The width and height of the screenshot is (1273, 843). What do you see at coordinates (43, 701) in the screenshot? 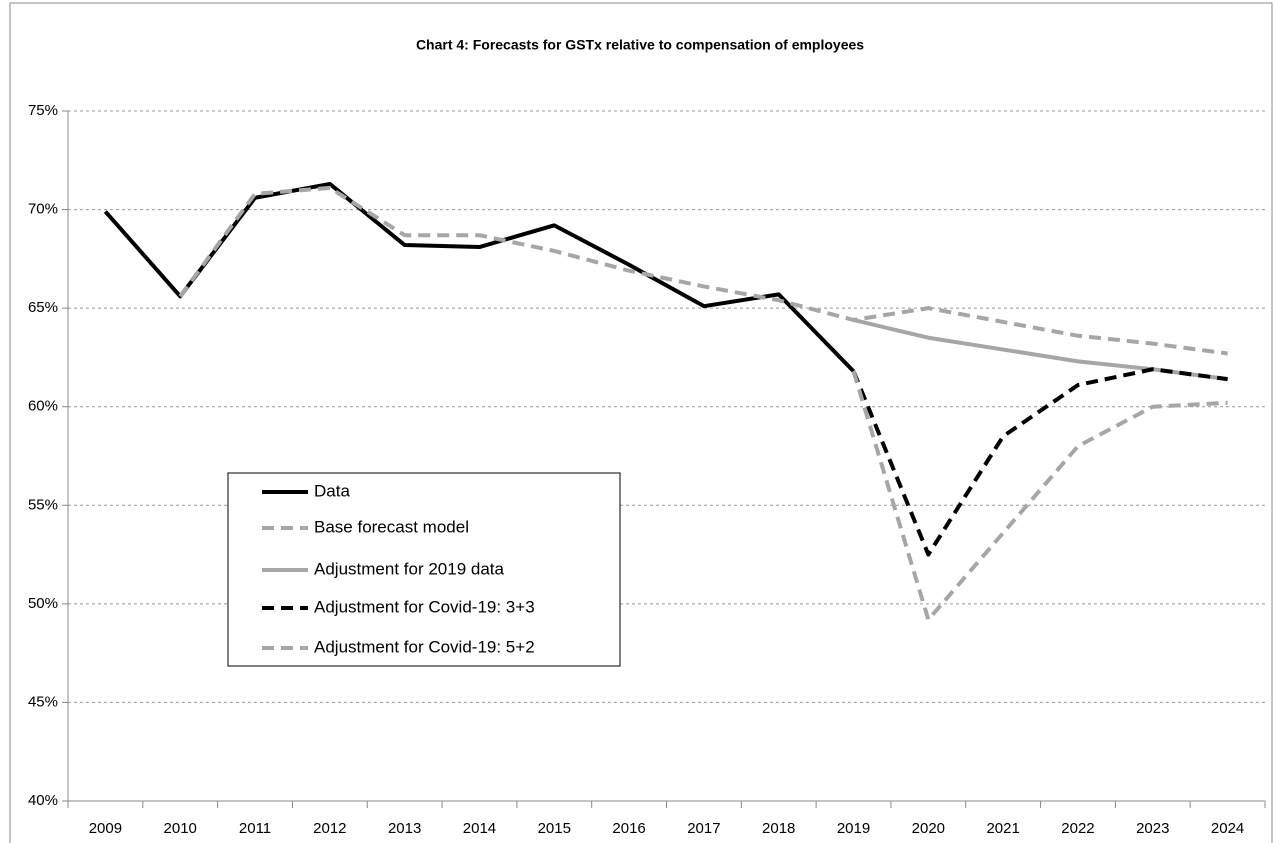
I see `y-tick-label: 45%` at bounding box center [43, 701].